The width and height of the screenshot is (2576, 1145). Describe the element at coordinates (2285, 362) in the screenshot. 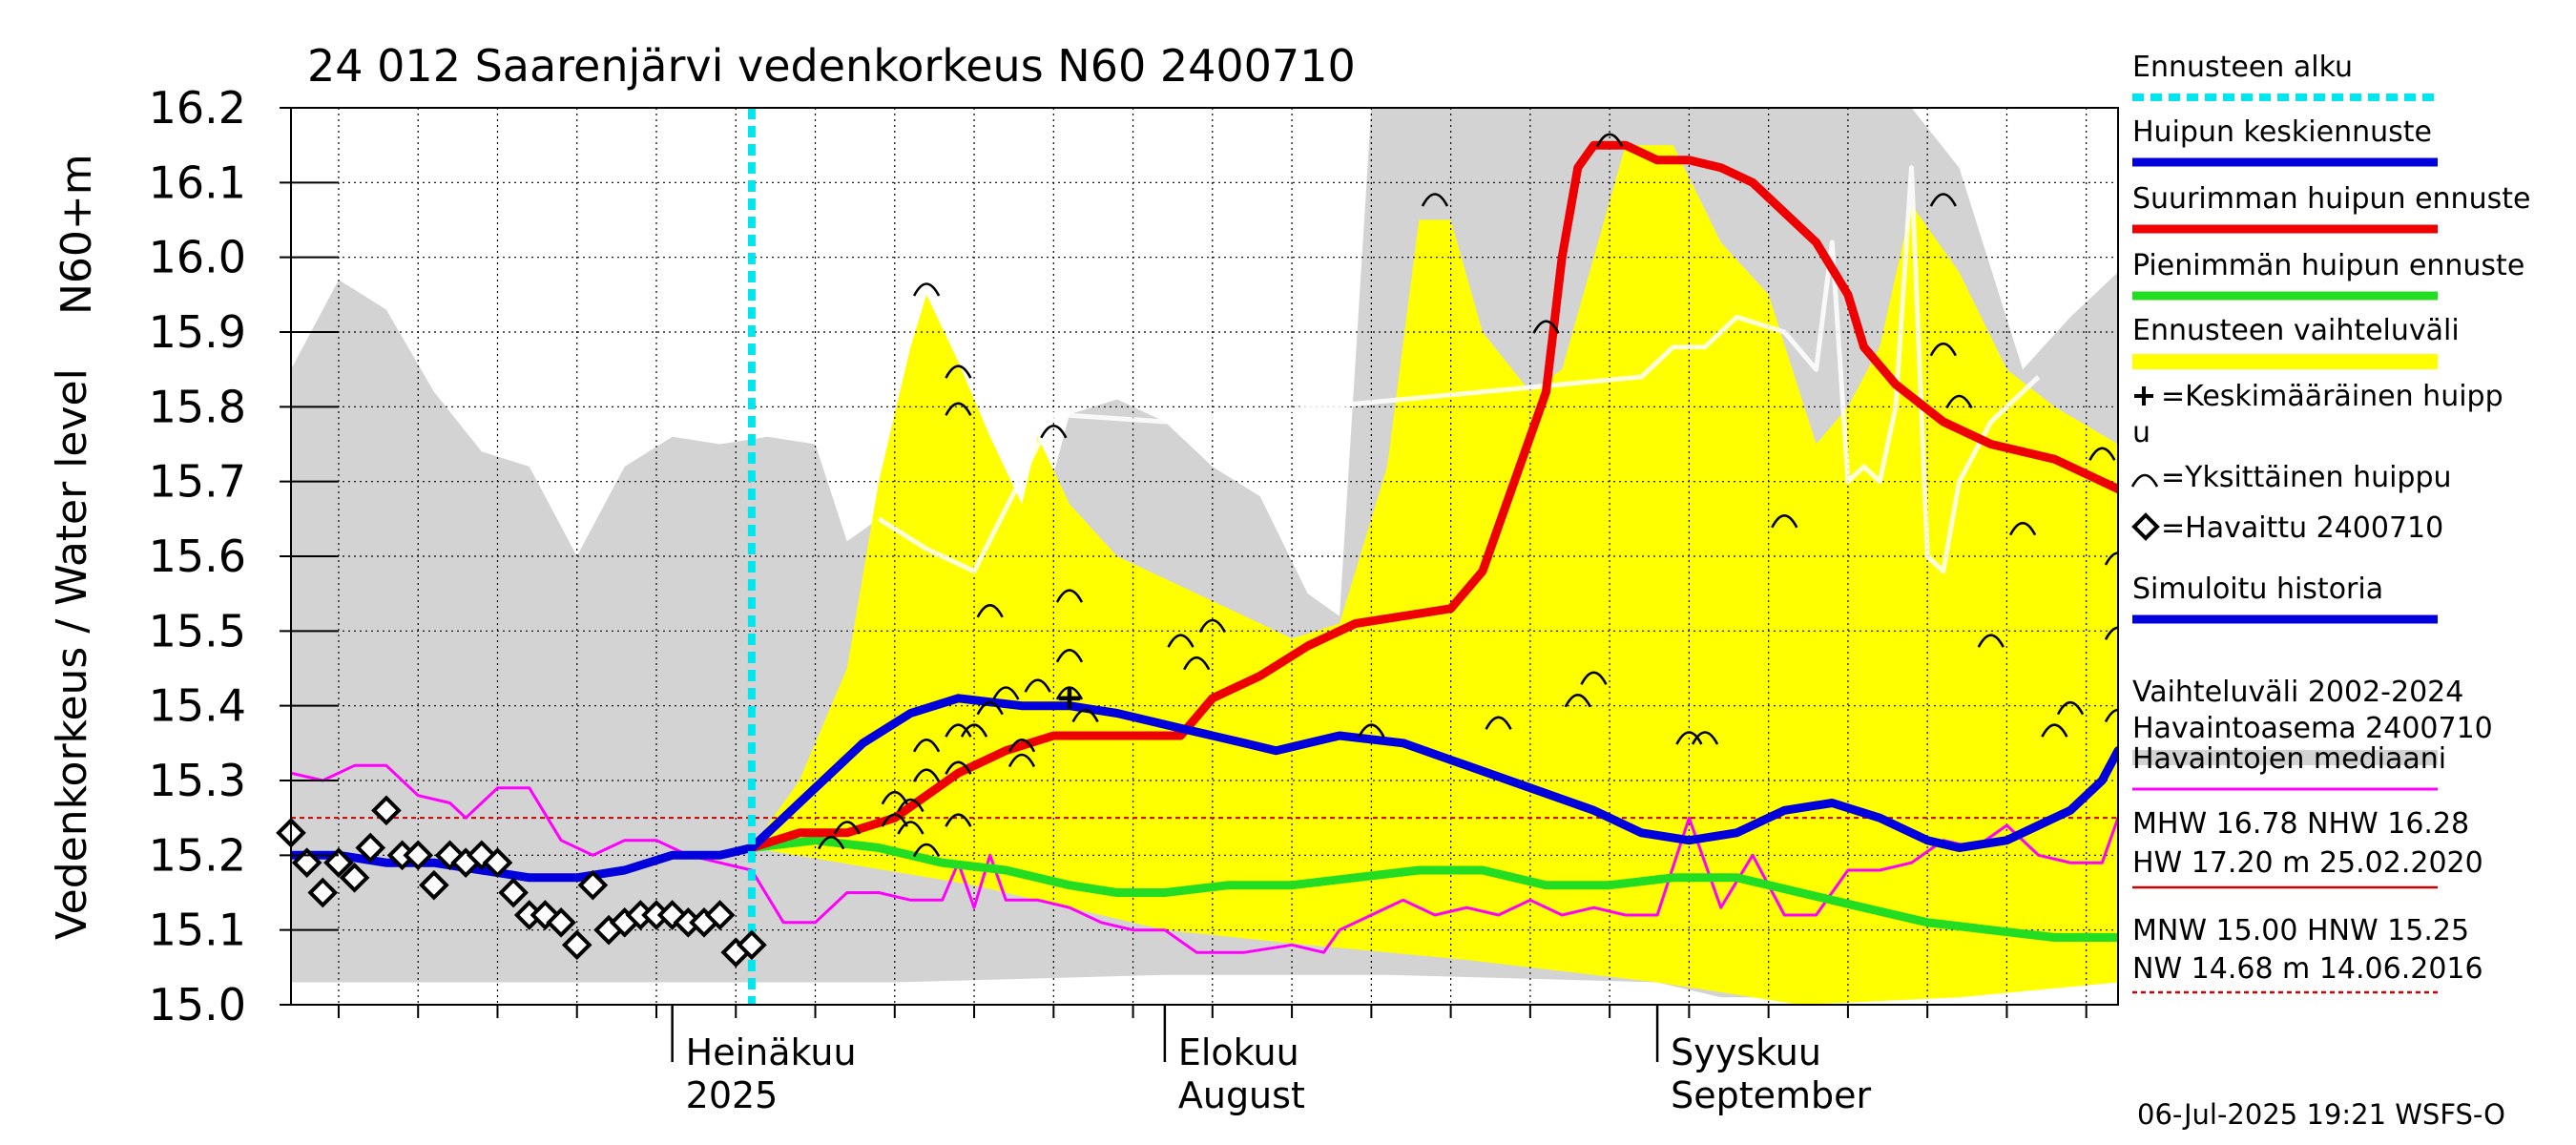

I see `legend-forecast-range-swatch` at that location.